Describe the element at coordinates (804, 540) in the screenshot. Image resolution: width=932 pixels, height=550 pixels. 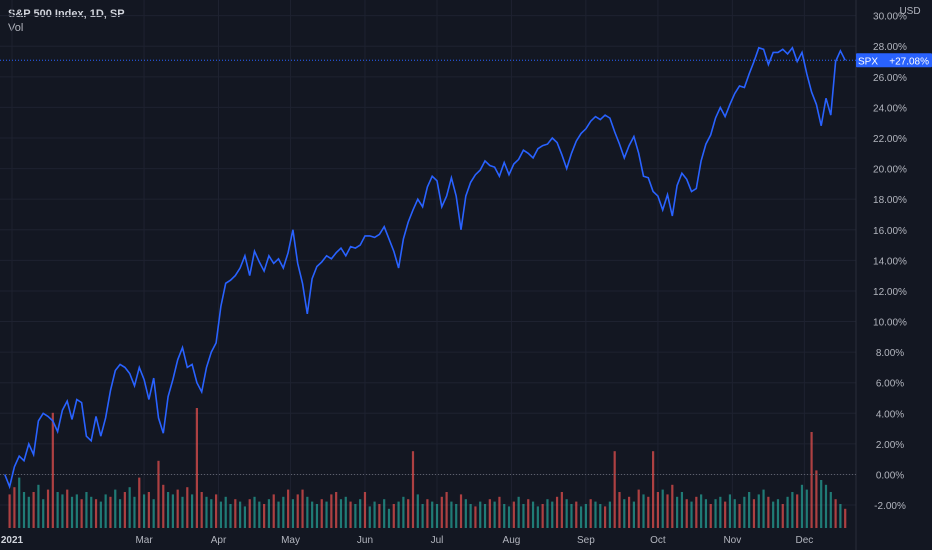
I see `x-tick-label: Dec` at that location.